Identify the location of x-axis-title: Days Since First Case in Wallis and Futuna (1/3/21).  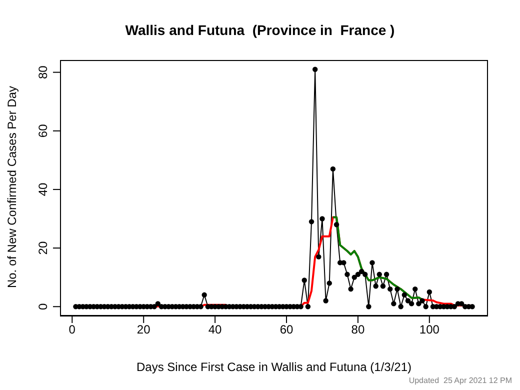
(274, 367).